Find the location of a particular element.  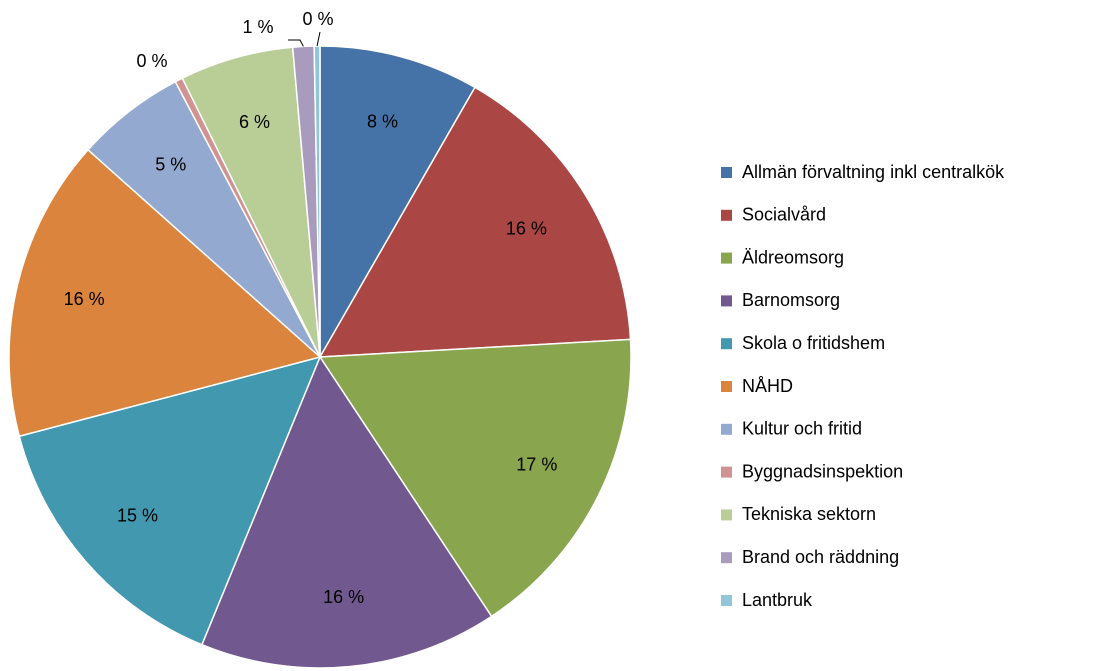

data-label: 6 % is located at coordinates (254, 122).